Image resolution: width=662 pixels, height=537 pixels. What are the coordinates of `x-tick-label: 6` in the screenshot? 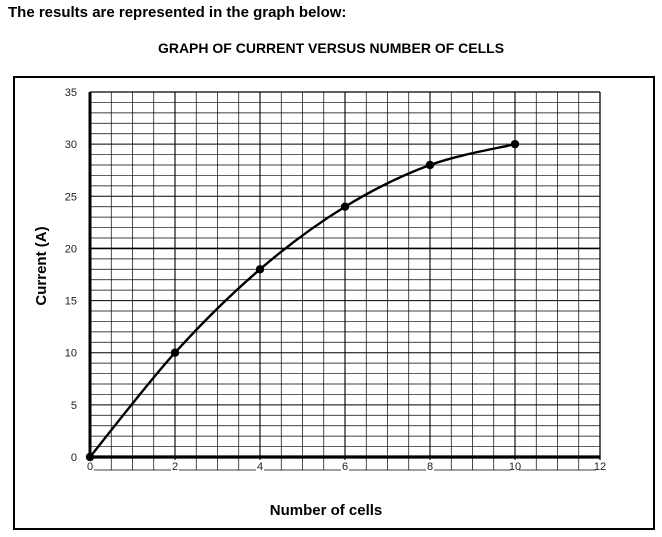 It's located at (345, 467).